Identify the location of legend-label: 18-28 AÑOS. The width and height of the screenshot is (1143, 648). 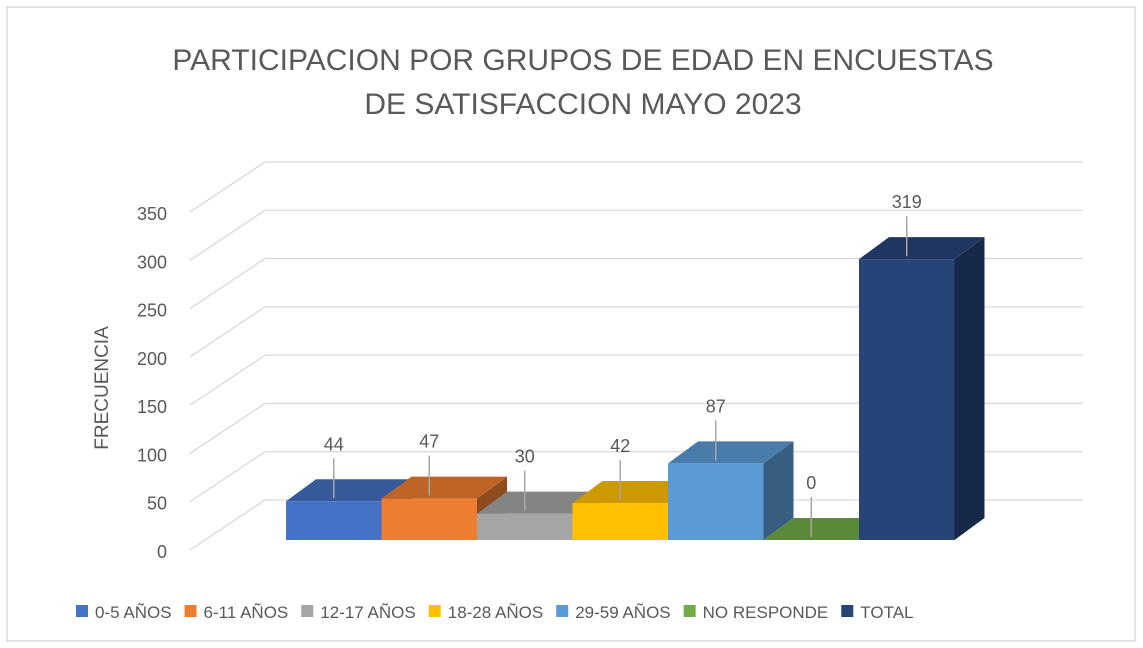
(495, 612).